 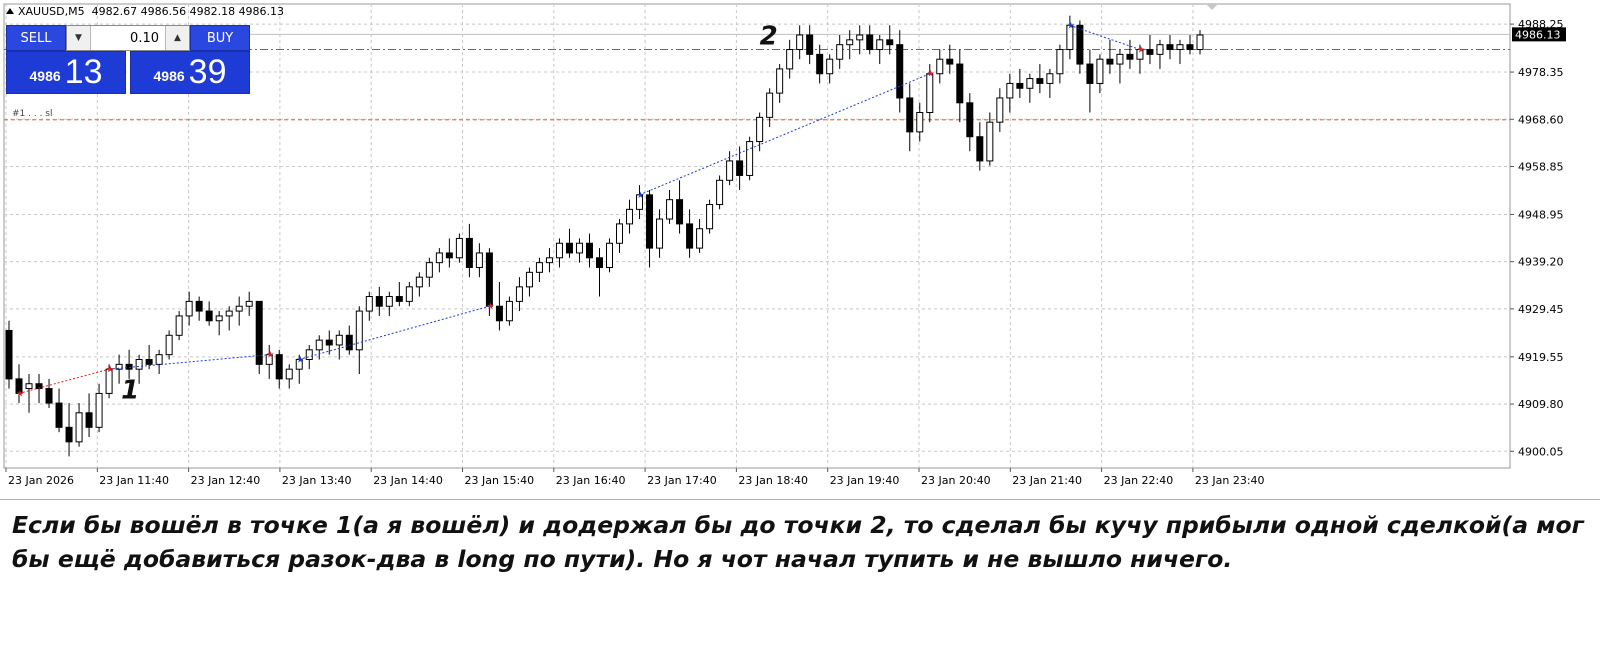 What do you see at coordinates (177, 38) in the screenshot?
I see `lot-increase-icon: ▲` at bounding box center [177, 38].